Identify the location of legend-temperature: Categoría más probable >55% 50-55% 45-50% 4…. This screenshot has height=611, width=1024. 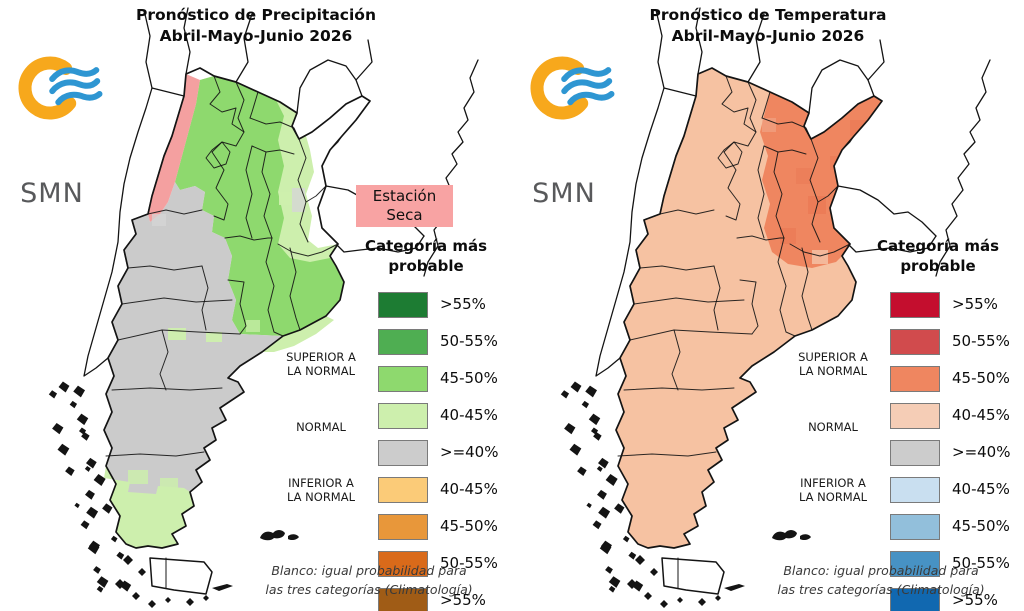
(902, 423).